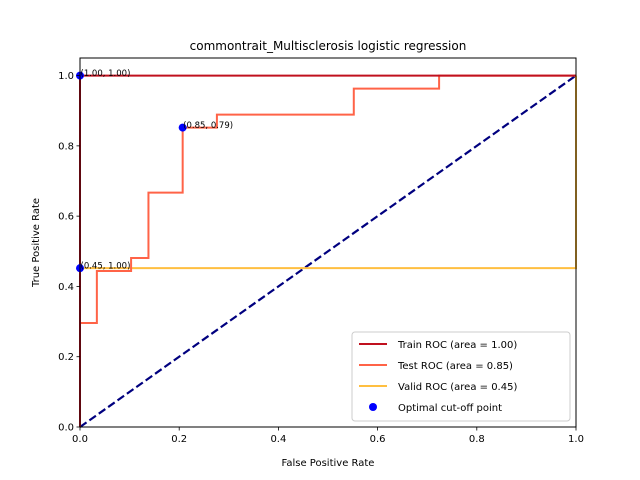  What do you see at coordinates (179, 439) in the screenshot?
I see `x-tick-label-1: 0.2` at bounding box center [179, 439].